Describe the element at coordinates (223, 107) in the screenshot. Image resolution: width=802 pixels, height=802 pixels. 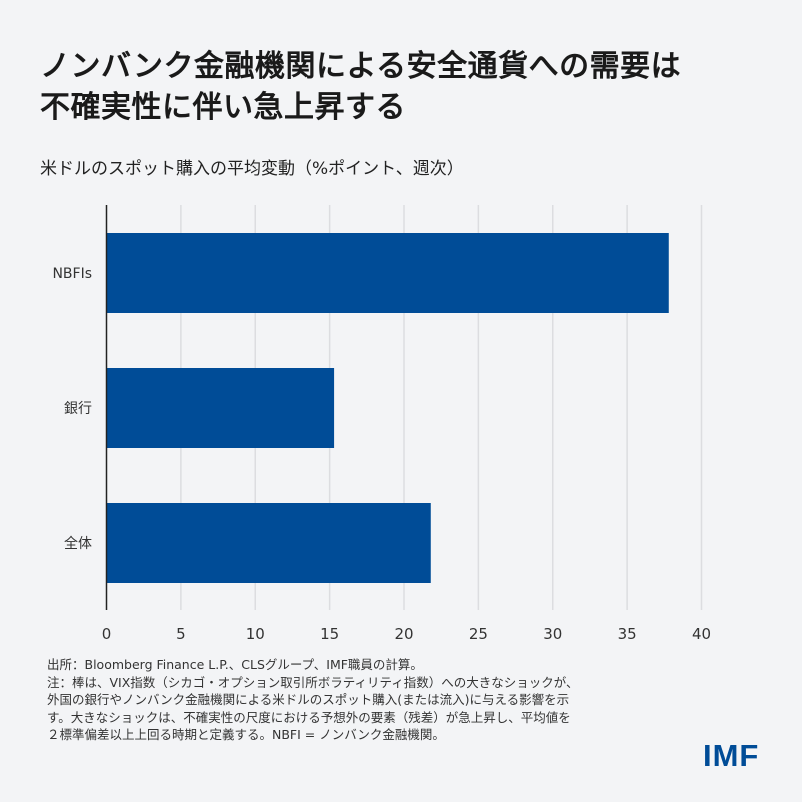
I see `chart-title-line-2: 不確実性に伴い急上昇する` at that location.